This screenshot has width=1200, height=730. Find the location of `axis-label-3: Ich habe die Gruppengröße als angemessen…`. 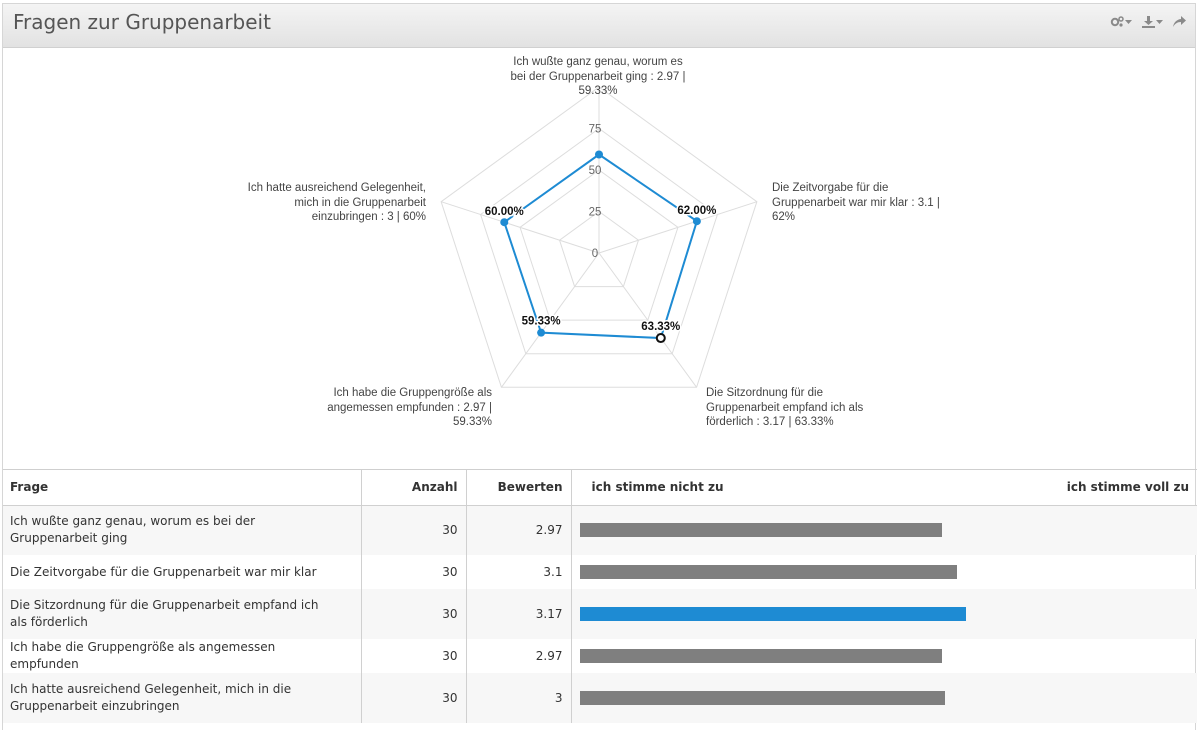

axis-label-3: Ich habe die Gruppengröße als angemessen… is located at coordinates (409, 407).